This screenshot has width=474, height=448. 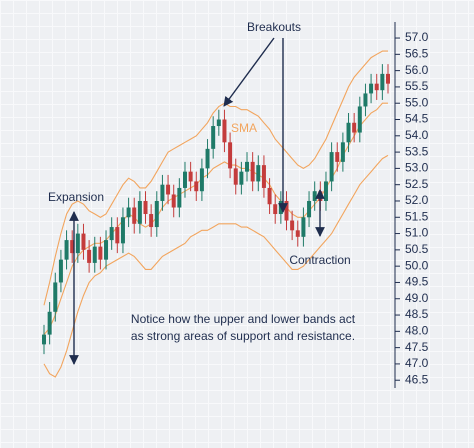 What do you see at coordinates (417, 86) in the screenshot?
I see `y-tick-label: 55.5` at bounding box center [417, 86].